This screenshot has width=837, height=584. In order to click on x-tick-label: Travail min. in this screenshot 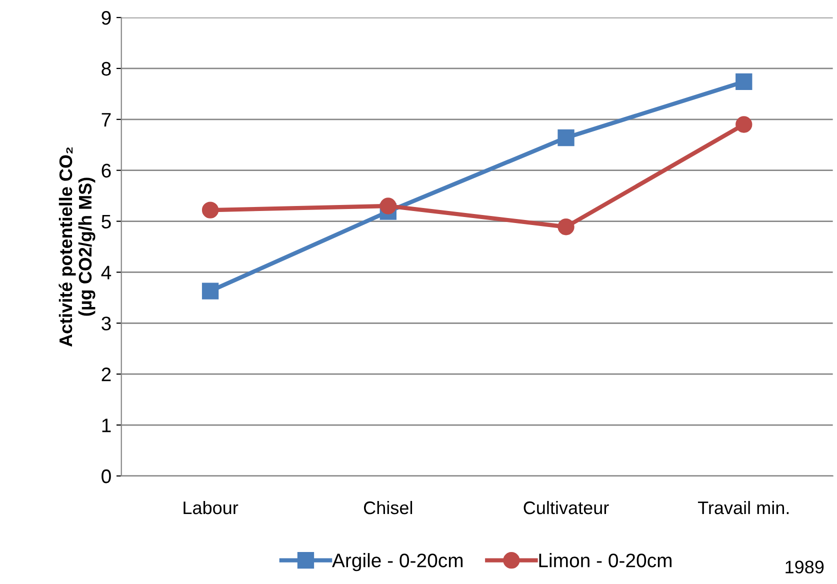, I will do `click(743, 507)`.